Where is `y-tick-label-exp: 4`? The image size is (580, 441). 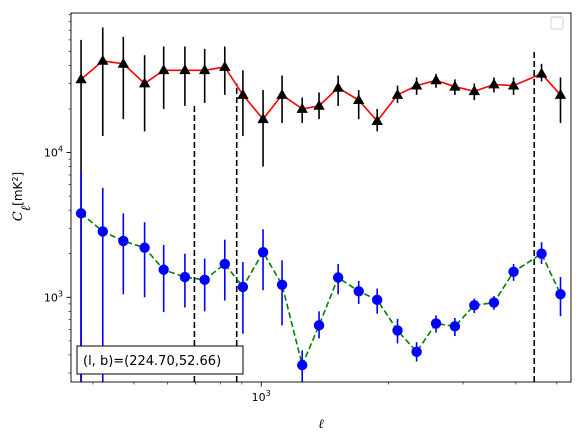 y-tick-label-exp: 4 is located at coordinates (60, 149).